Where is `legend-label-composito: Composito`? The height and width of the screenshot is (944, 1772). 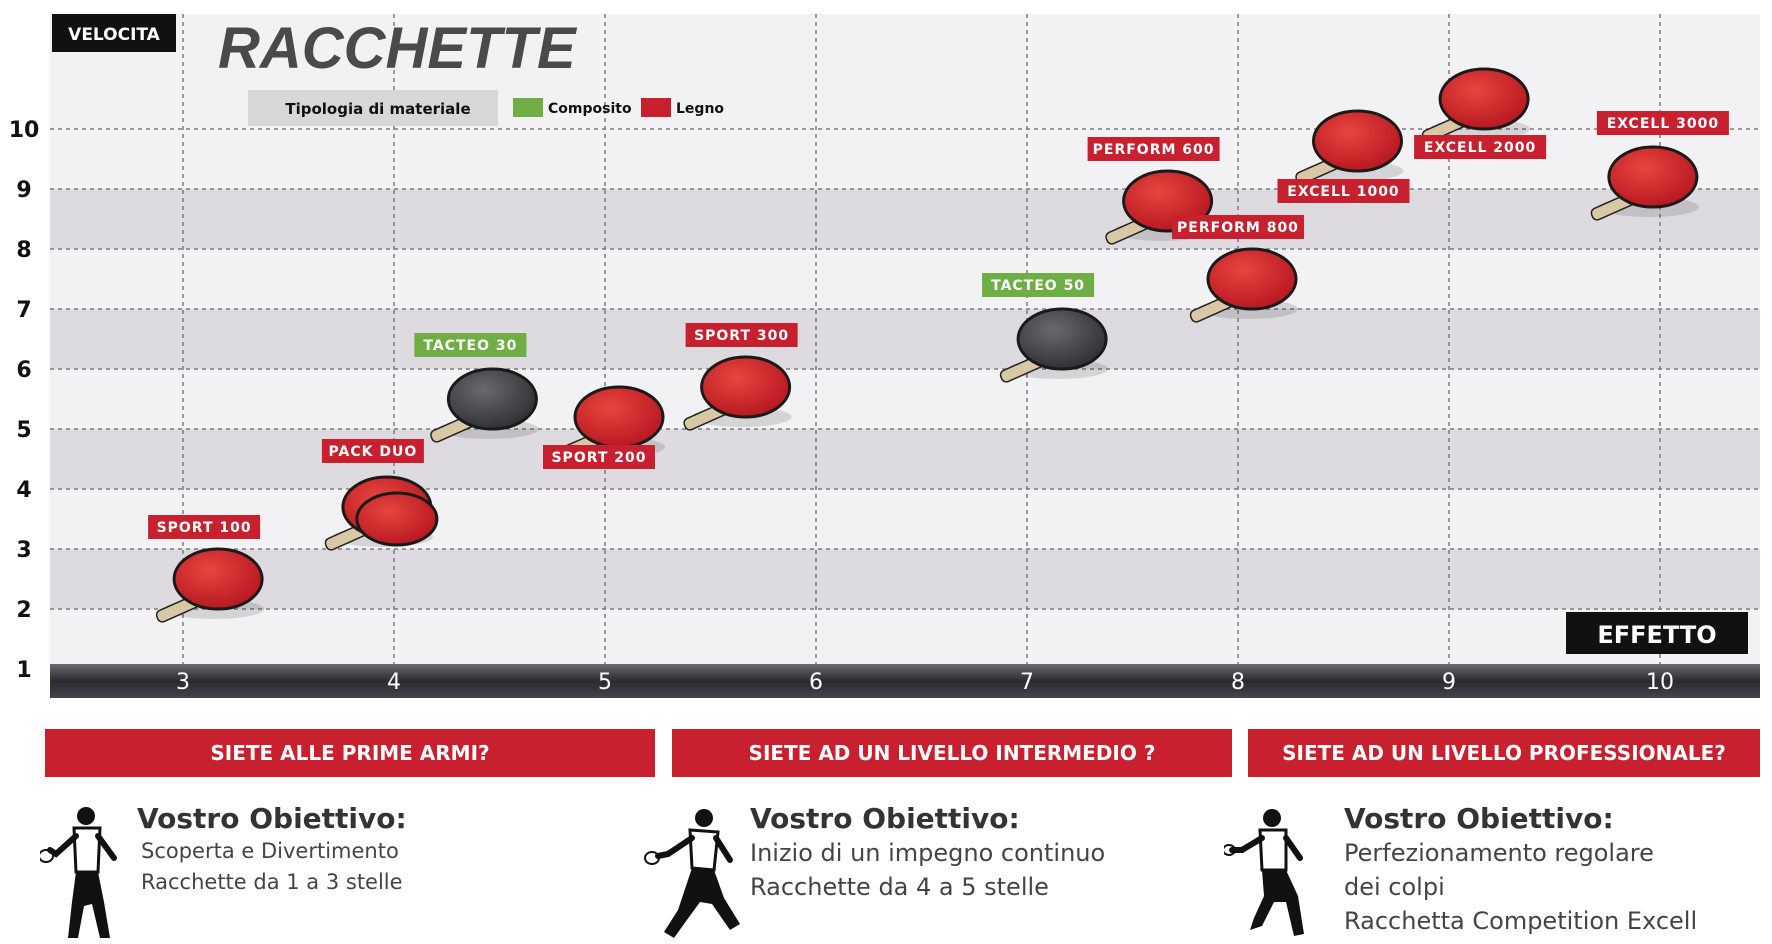
legend-label-composito: Composito is located at coordinates (590, 109).